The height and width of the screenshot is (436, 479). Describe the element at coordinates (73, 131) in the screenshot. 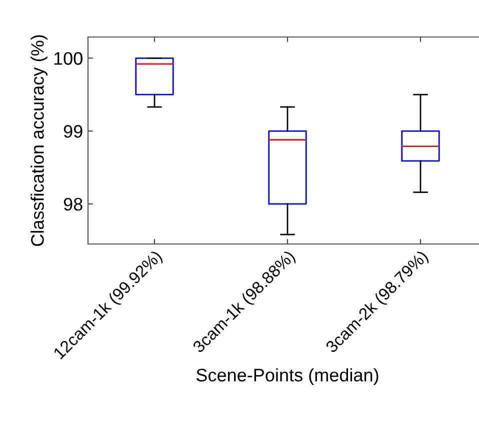

I see `y-tick-label: 99` at that location.